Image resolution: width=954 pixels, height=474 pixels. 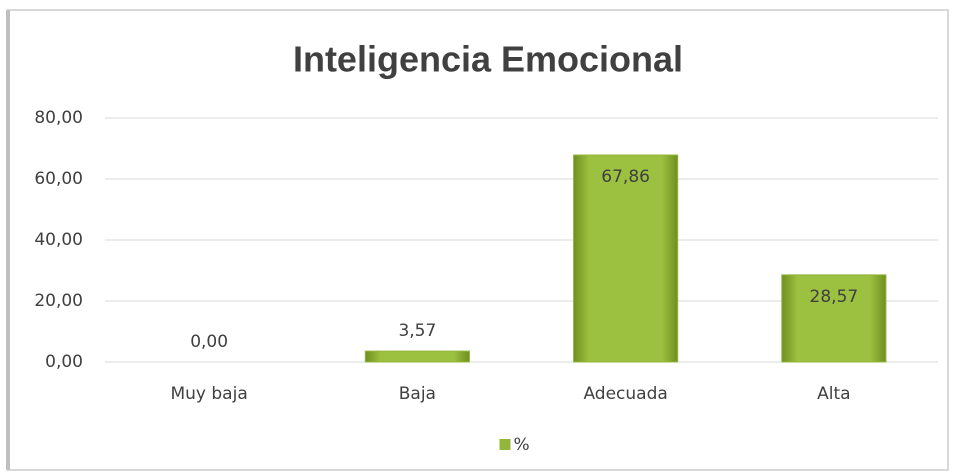 I want to click on data-label: 0,00, so click(x=209, y=342).